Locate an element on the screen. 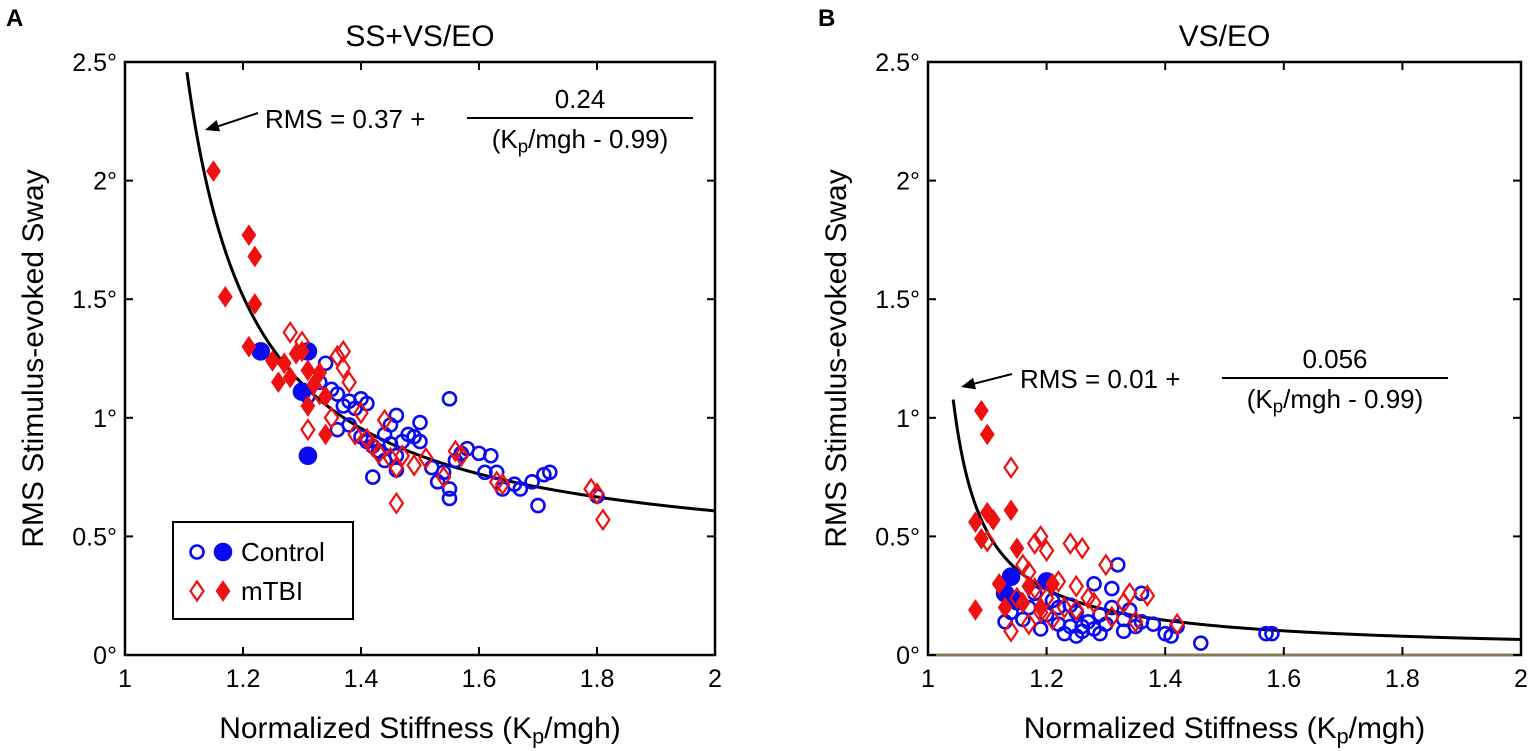 This screenshot has width=1536, height=751. x-tick-label: 1.8 is located at coordinates (597, 679).